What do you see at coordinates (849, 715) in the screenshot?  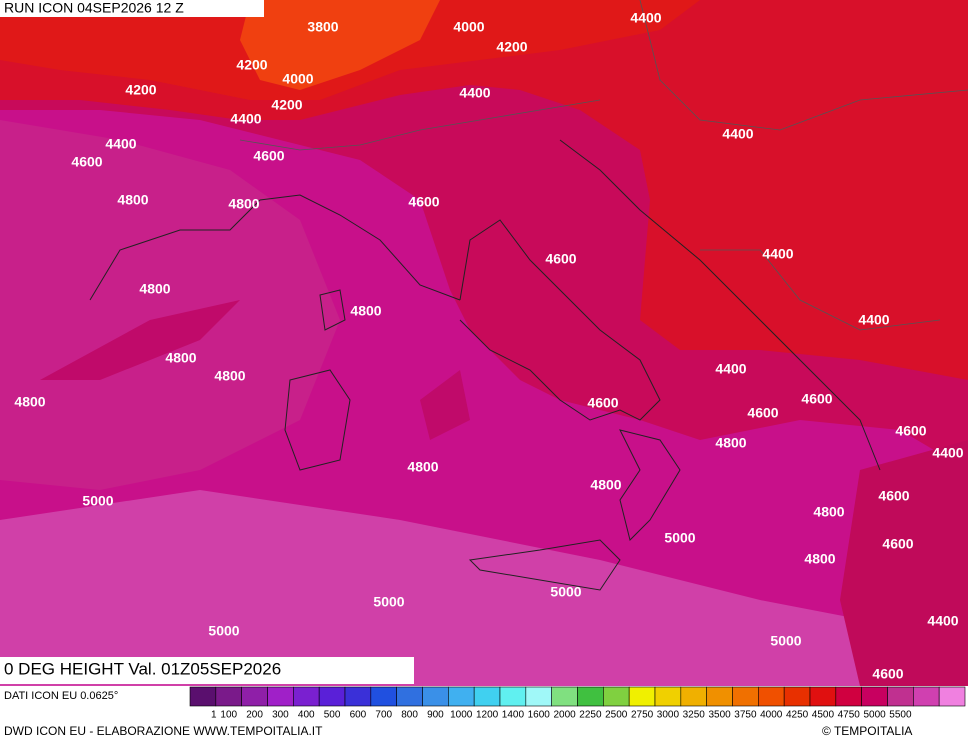 I see `legend-label: 4750` at bounding box center [849, 715].